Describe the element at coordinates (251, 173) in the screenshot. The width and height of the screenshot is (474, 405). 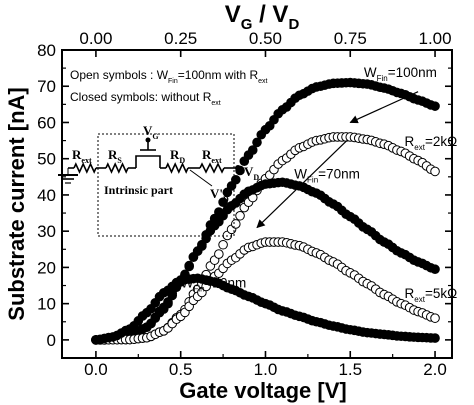
I see `inset-label-vd: VD` at that location.